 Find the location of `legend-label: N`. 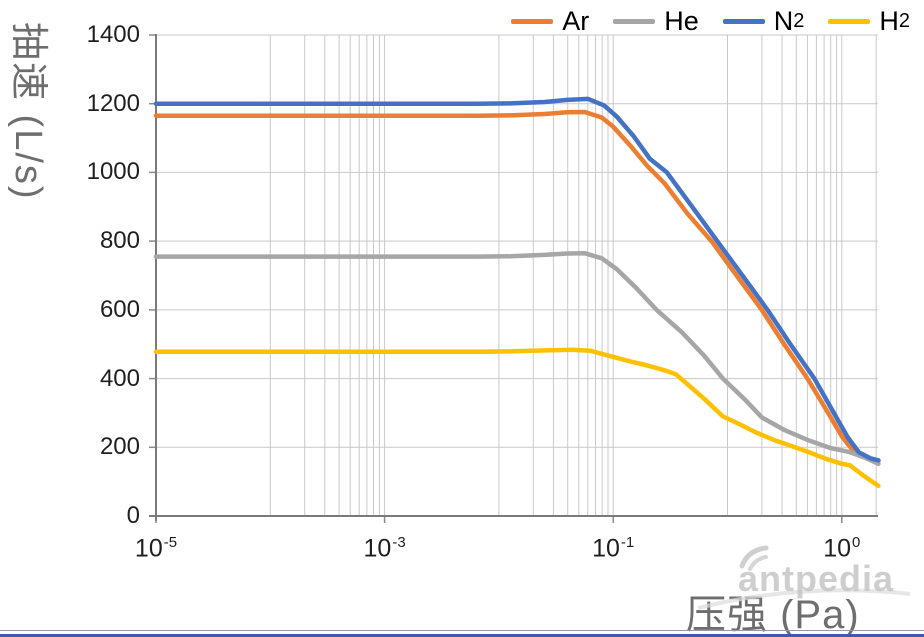

legend-label: N is located at coordinates (783, 21).